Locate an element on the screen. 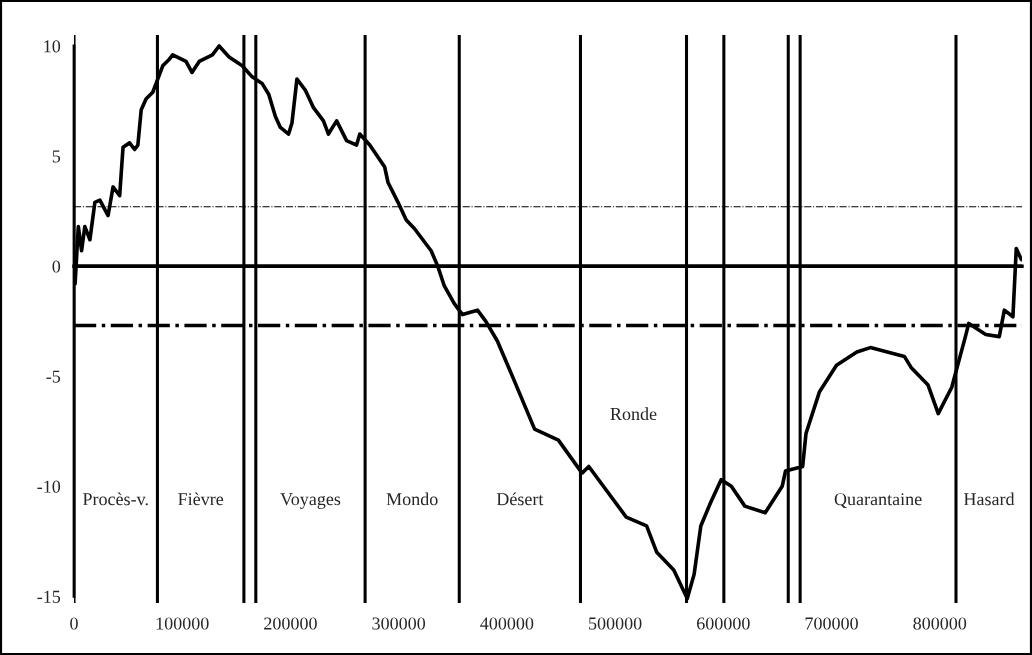 This screenshot has width=1032, height=655. x-tick-label: 400000 is located at coordinates (507, 623).